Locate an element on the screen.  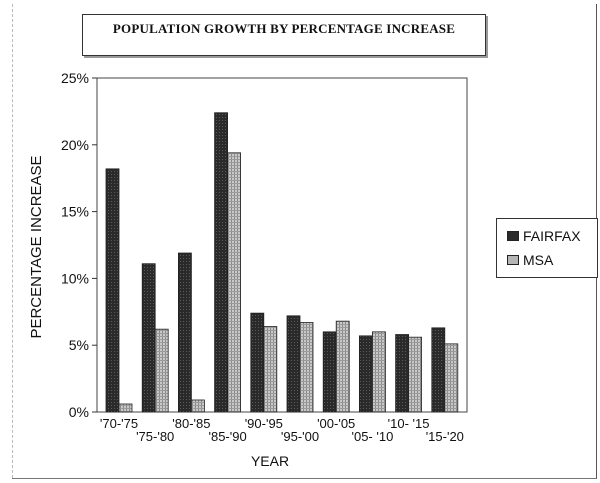
x-tick-label: '95-'00 is located at coordinates (300, 436).